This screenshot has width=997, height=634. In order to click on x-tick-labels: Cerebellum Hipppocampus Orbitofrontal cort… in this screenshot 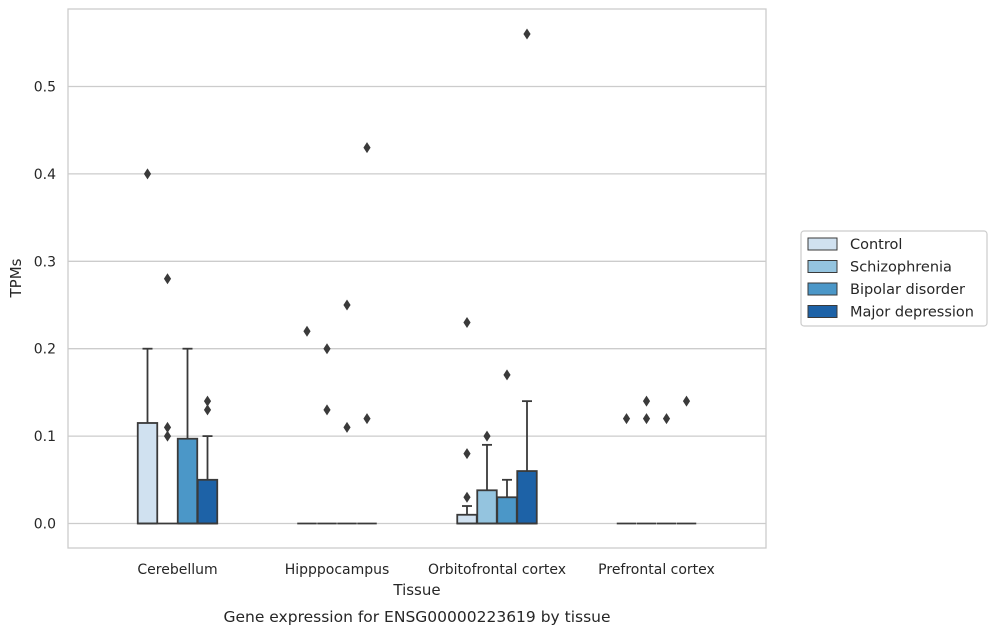, I will do `click(425, 570)`.